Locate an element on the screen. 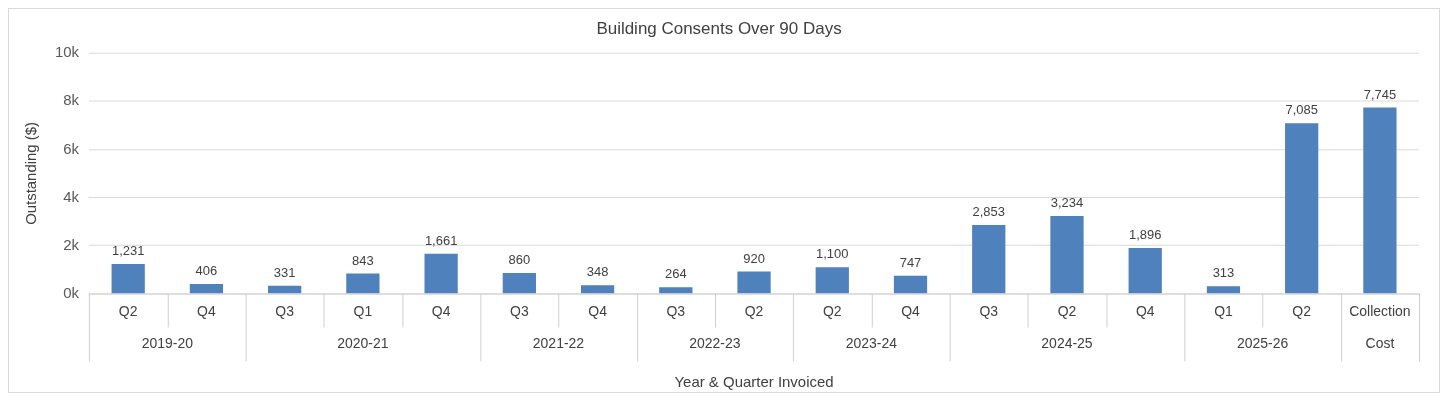 Image resolution: width=1448 pixels, height=401 pixels. y-tick-label: 6k is located at coordinates (71, 148).